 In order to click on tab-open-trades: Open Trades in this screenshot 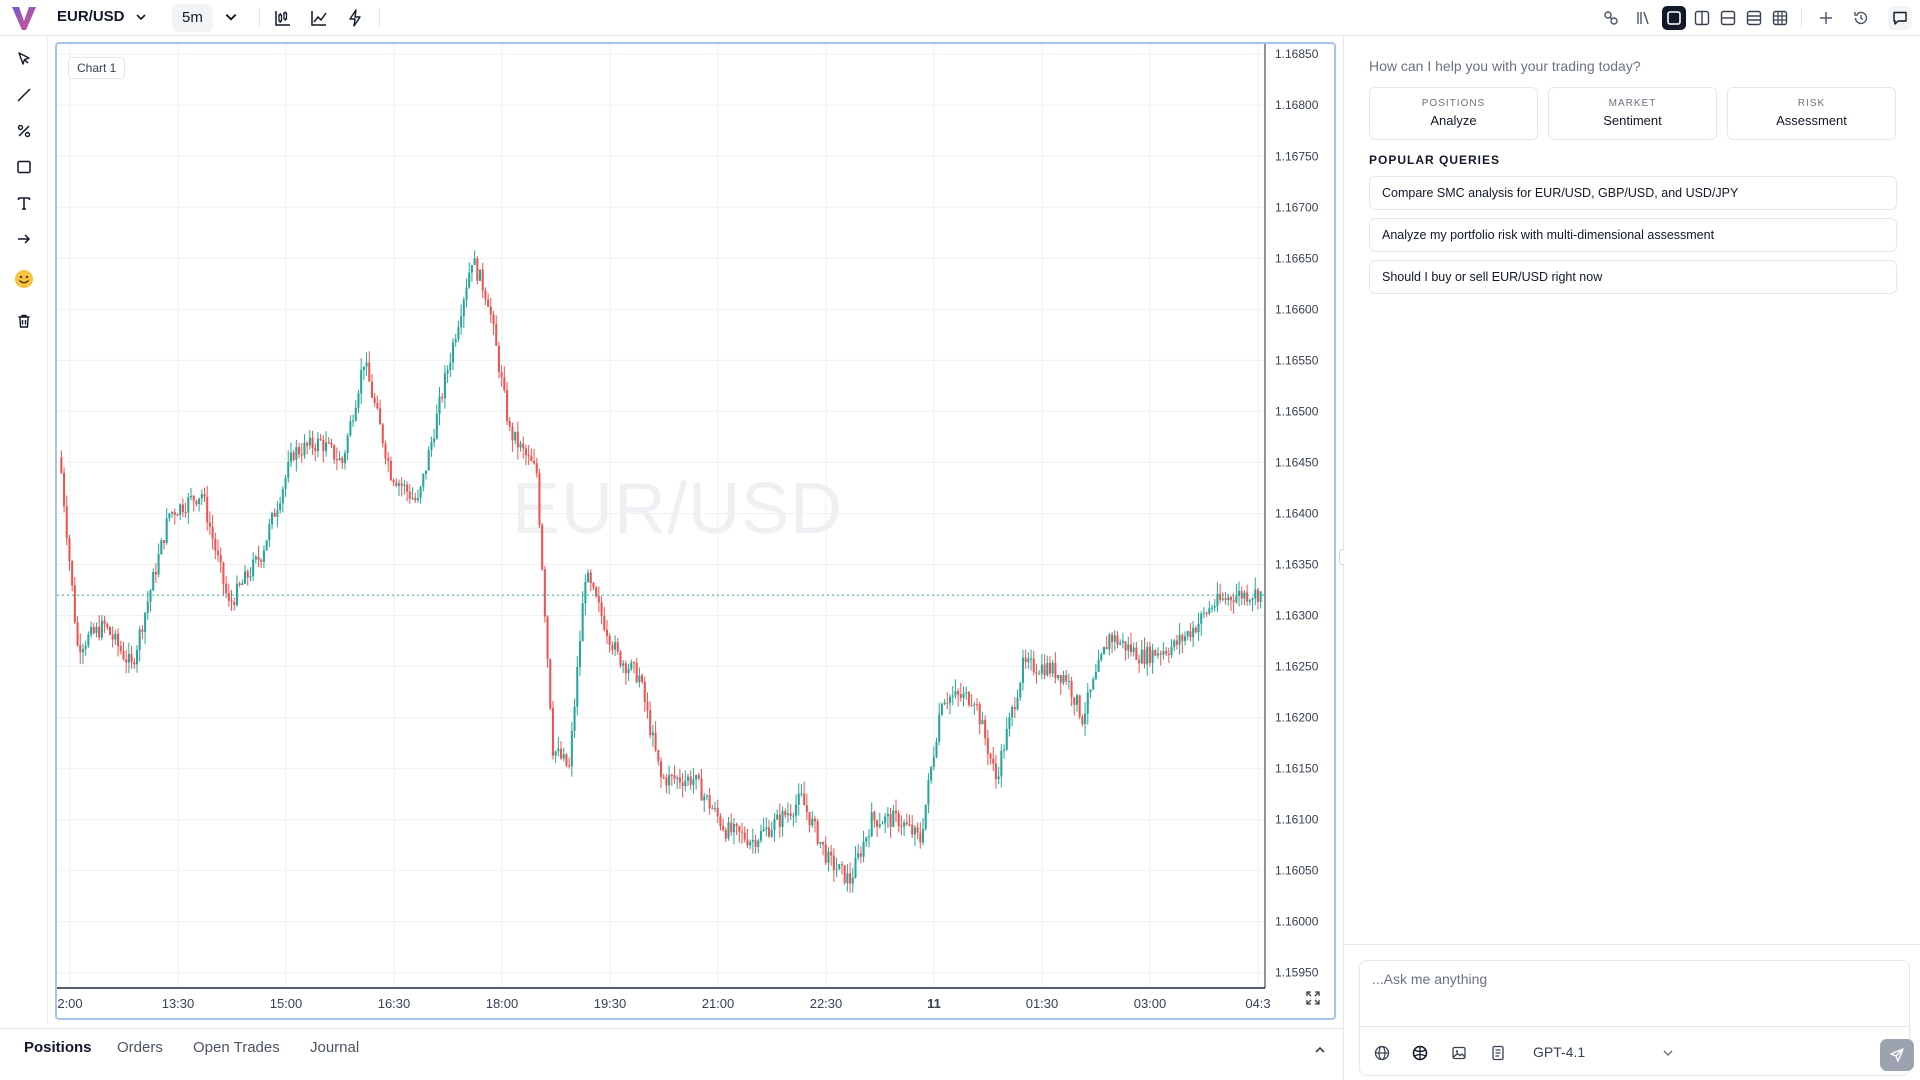, I will do `click(236, 1047)`.